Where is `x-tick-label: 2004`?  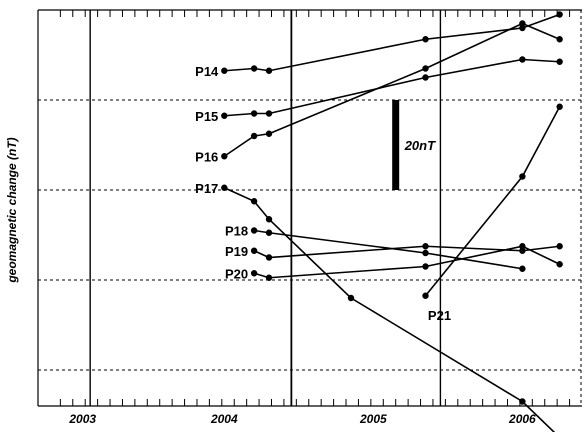 x-tick-label: 2004 is located at coordinates (224, 419).